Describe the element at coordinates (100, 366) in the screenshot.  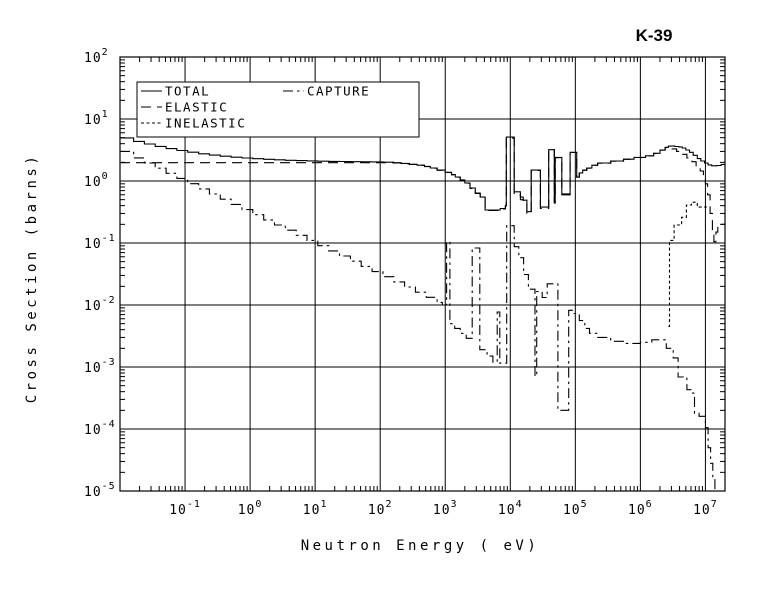
I see `y-tick-label: 10-3` at that location.